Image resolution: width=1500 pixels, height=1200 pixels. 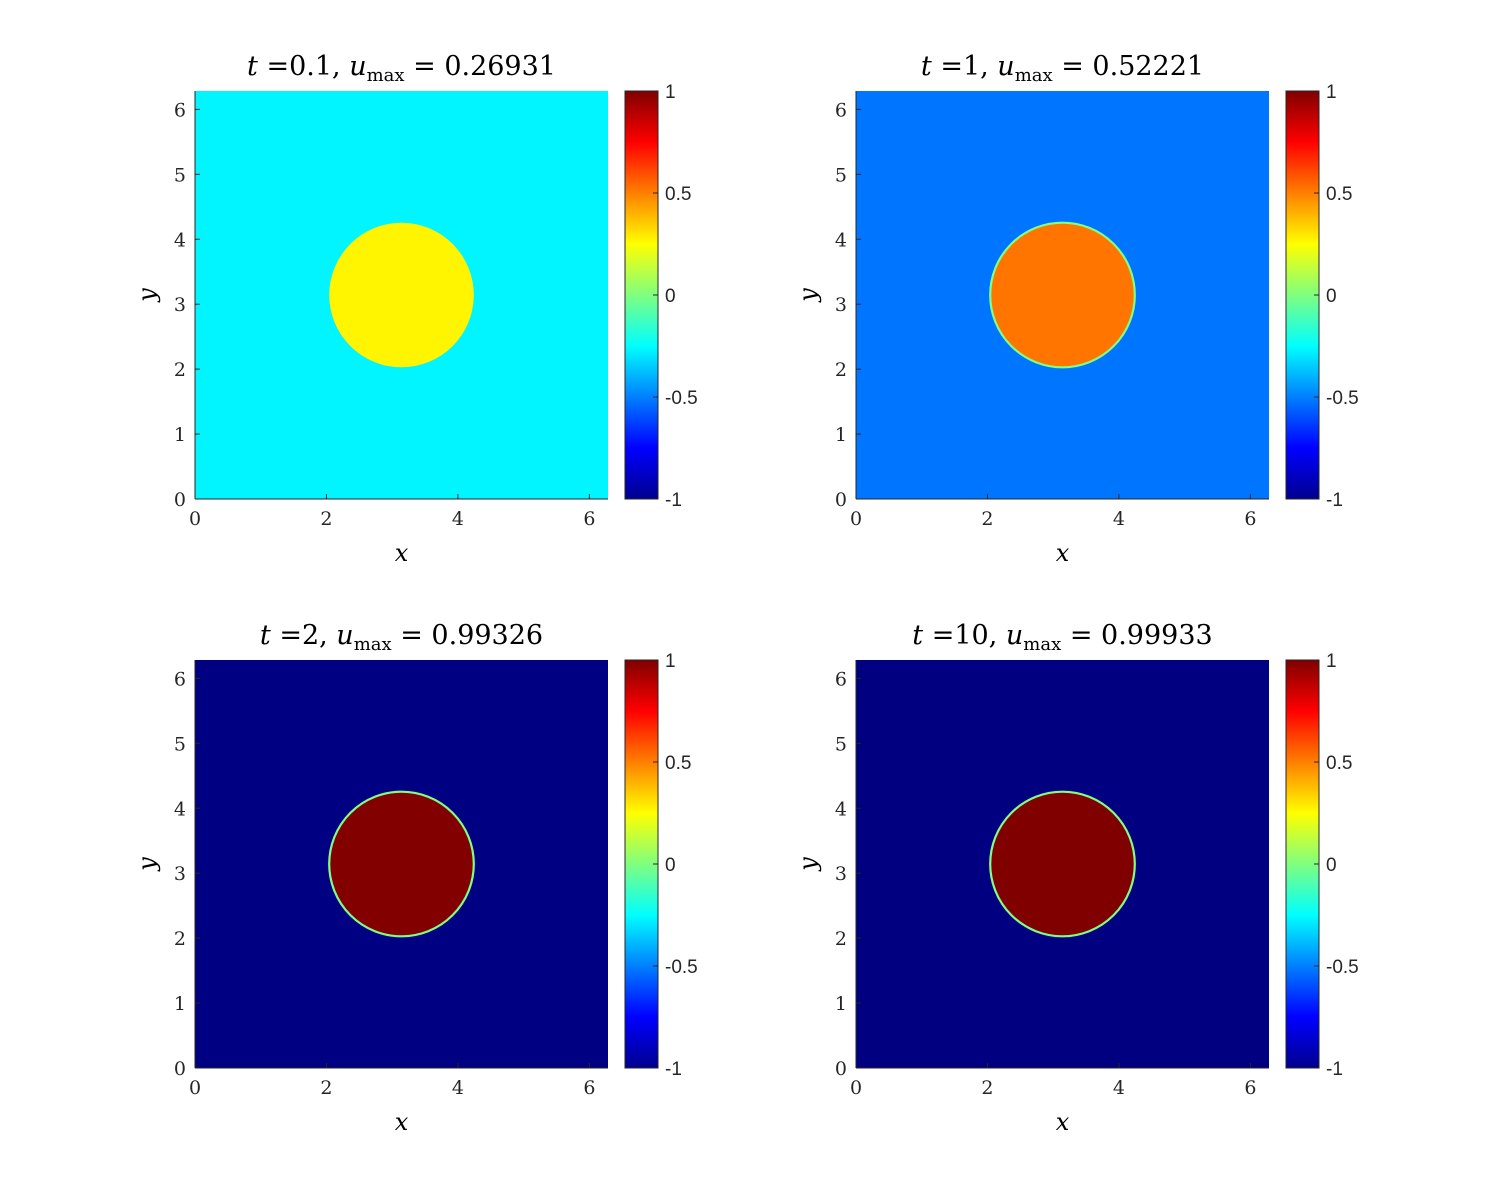 What do you see at coordinates (1128, 66) in the screenshot?
I see `title-u-value: = 0.52221` at bounding box center [1128, 66].